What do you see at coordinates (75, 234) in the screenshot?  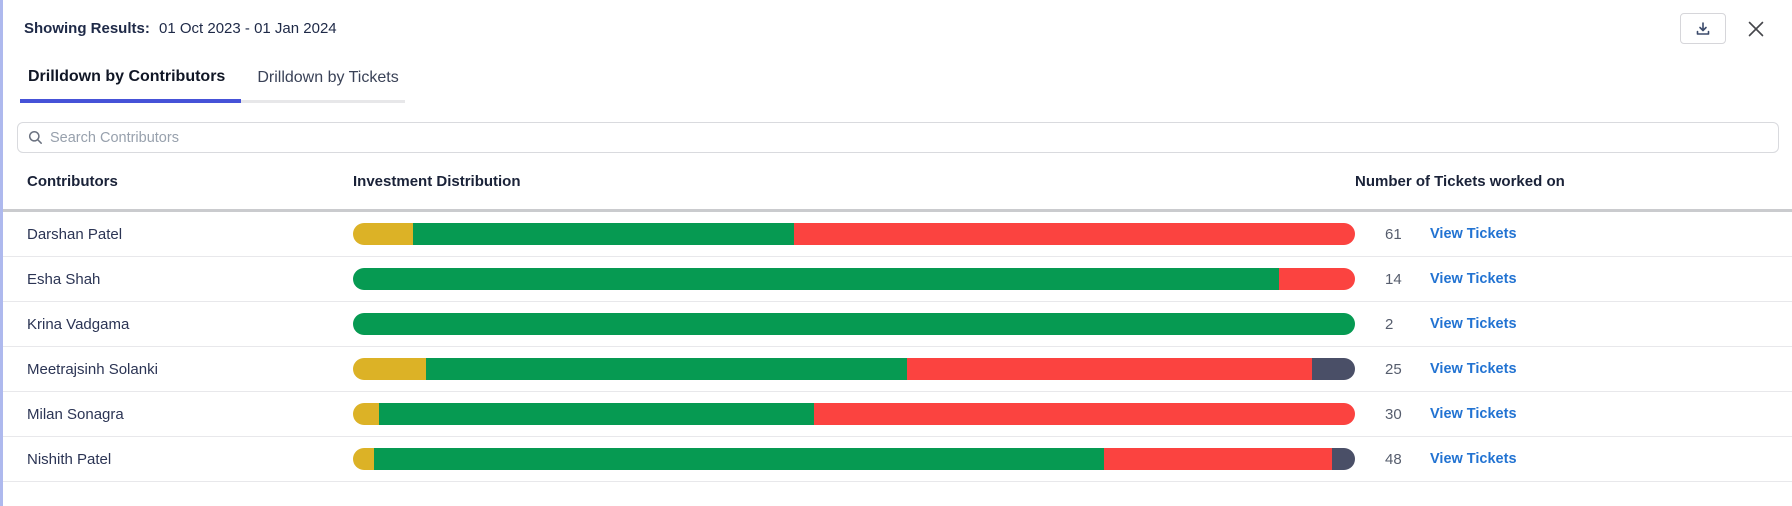 I see `contributor-name: Darshan Patel` at bounding box center [75, 234].